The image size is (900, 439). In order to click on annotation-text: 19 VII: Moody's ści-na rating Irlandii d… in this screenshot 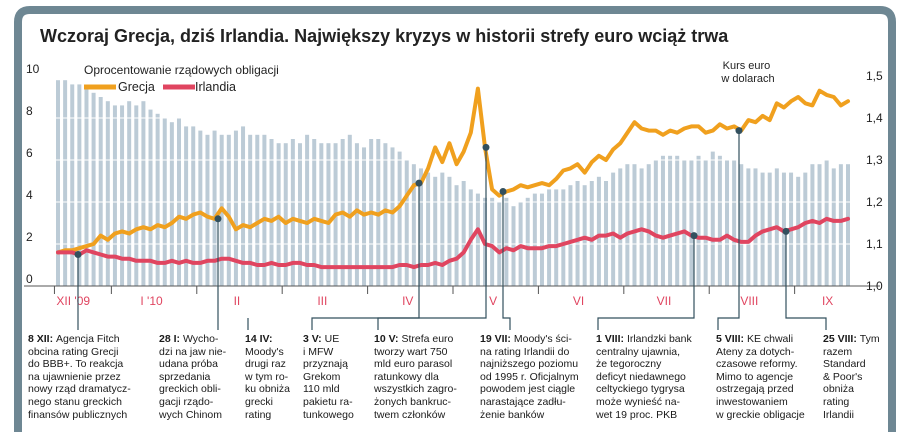, I will do `click(530, 377)`.